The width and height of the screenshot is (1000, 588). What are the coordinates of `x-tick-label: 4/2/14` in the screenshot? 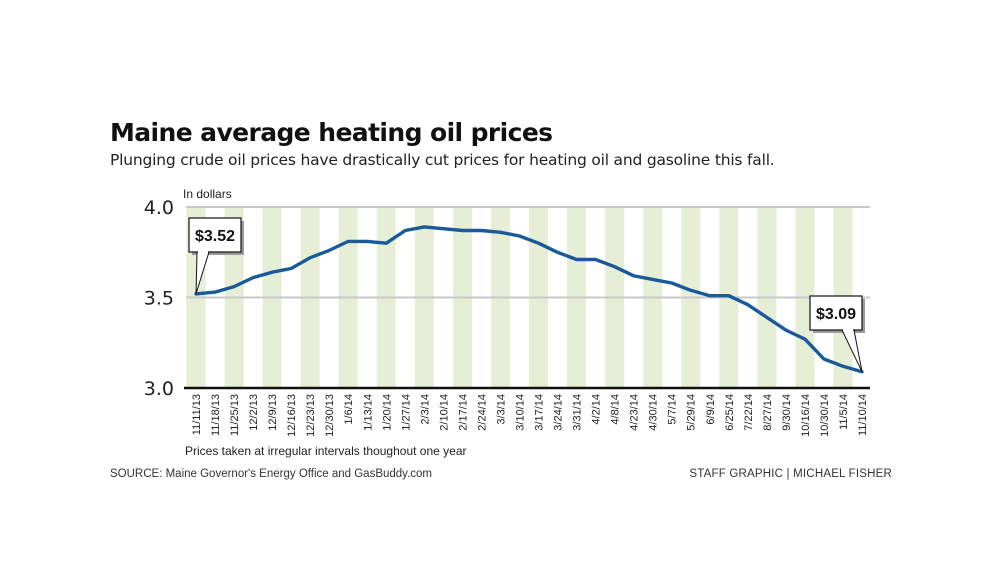 It's located at (597, 409).